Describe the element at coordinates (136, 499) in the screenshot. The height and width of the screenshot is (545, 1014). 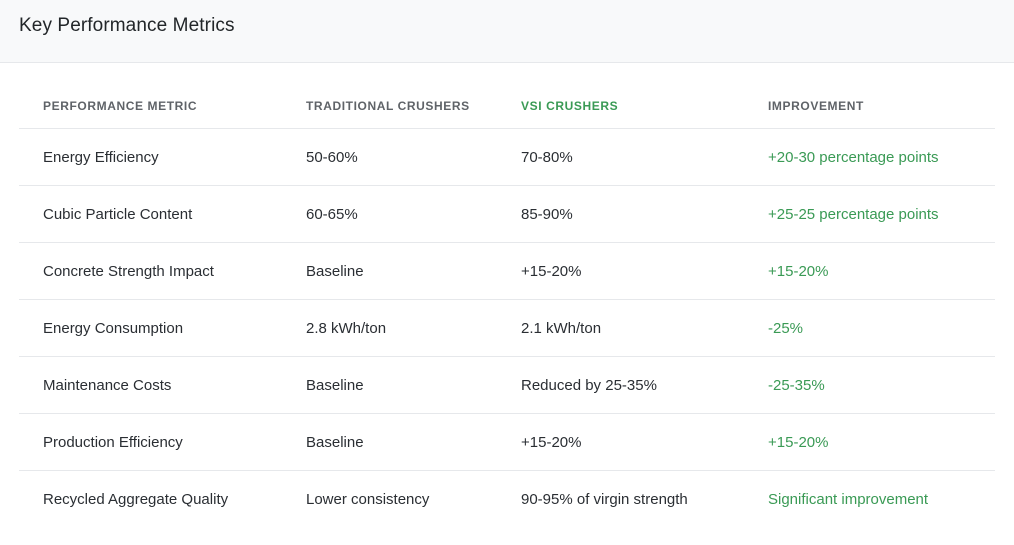
I see `metric-cell: Recycled Aggregate Quality` at that location.